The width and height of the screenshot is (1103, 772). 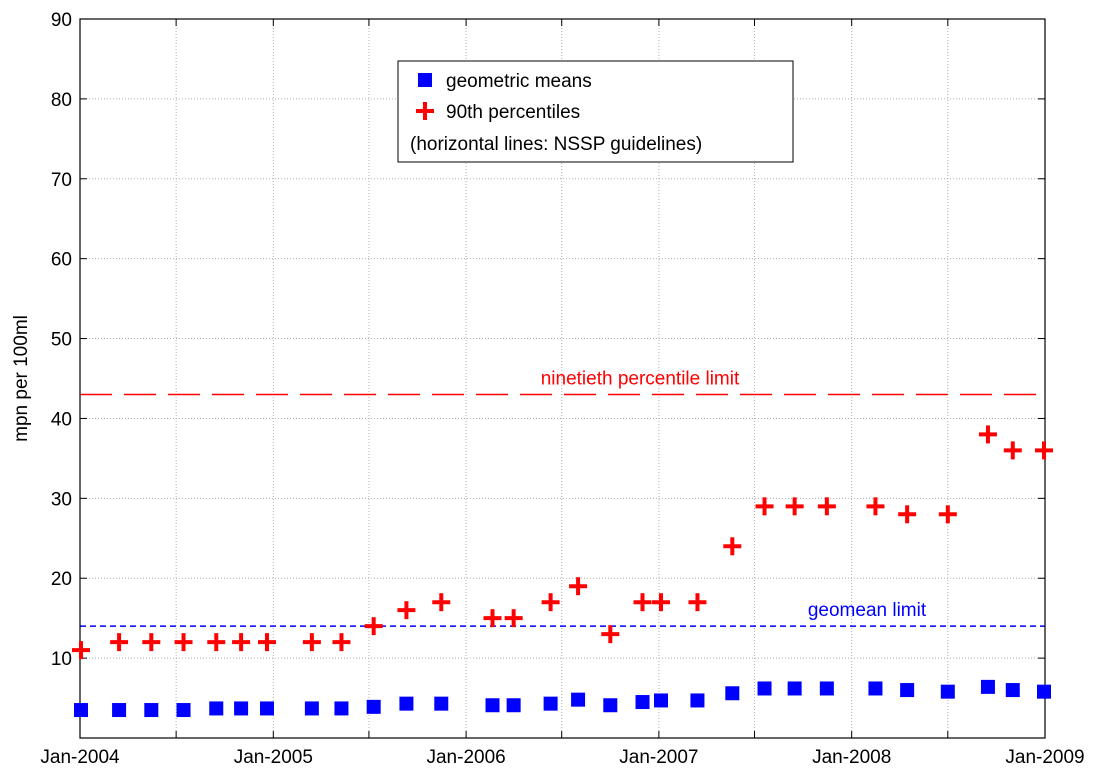 I want to click on series-square, so click(x=562, y=698).